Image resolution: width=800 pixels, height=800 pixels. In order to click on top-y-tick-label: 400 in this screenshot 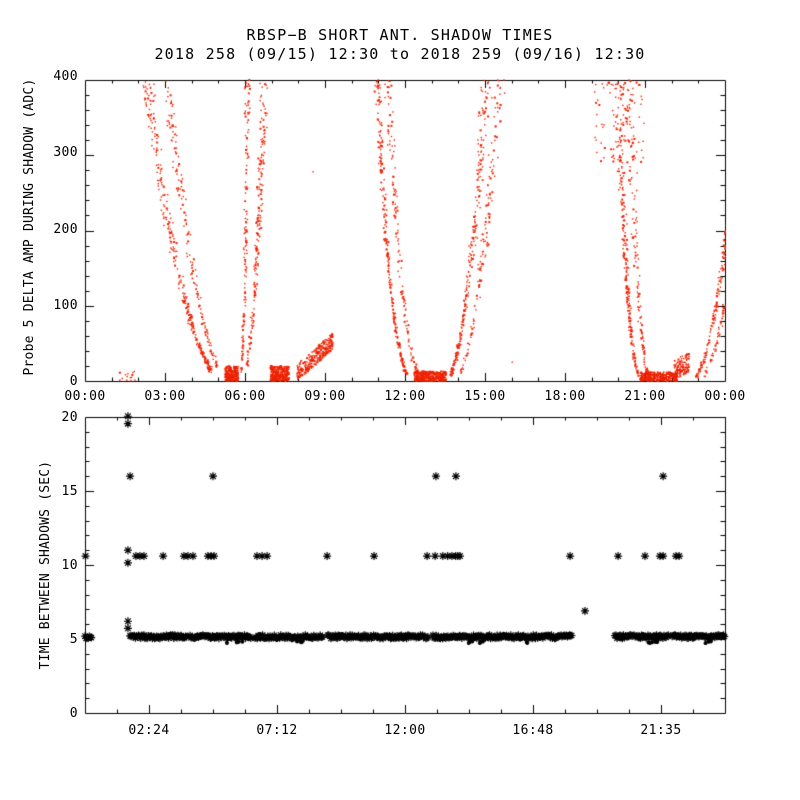, I will do `click(65, 76)`.